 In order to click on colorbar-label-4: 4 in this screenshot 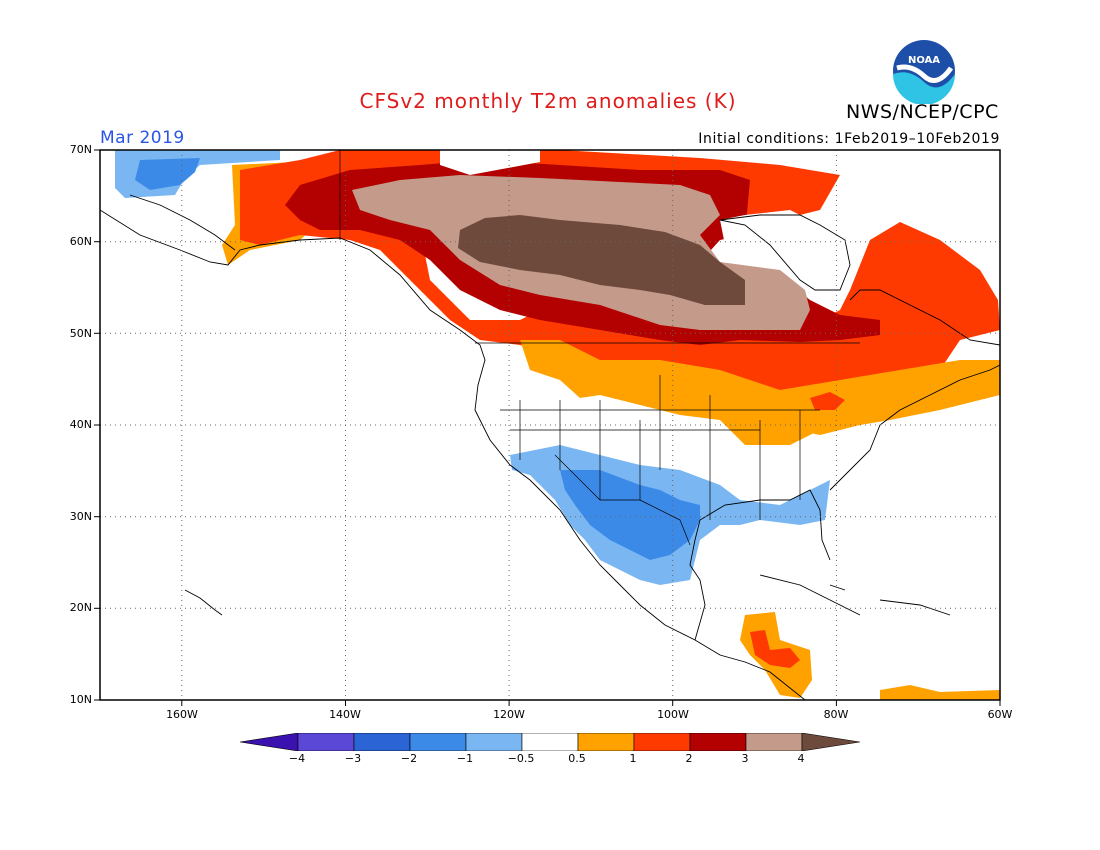, I will do `click(801, 758)`.